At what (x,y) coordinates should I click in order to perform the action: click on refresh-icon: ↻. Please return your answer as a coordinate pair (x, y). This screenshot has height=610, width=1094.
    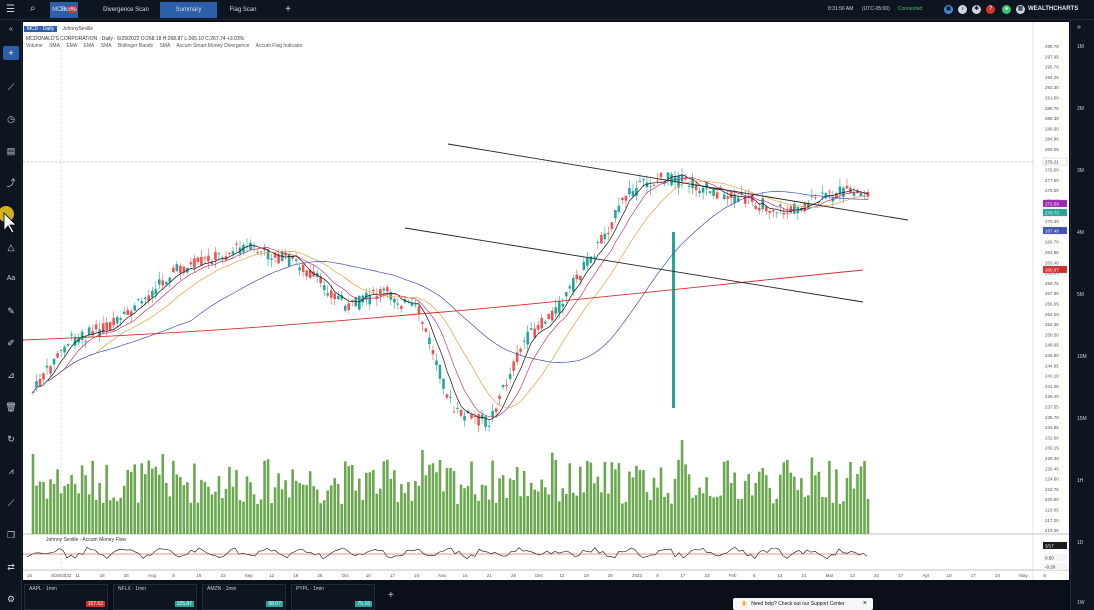
    Looking at the image, I should click on (11, 439).